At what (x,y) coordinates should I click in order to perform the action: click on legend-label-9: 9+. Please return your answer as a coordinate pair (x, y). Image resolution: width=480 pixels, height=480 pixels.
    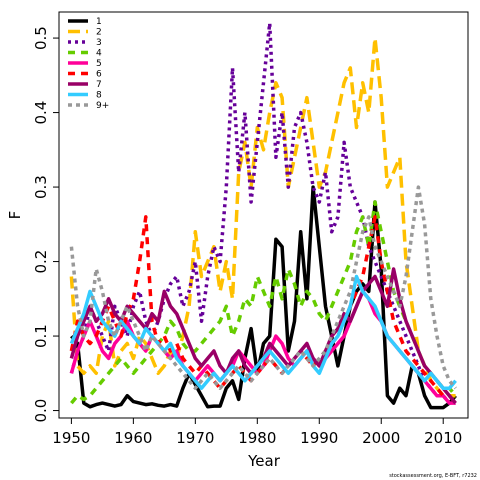
    Looking at the image, I should click on (102, 106).